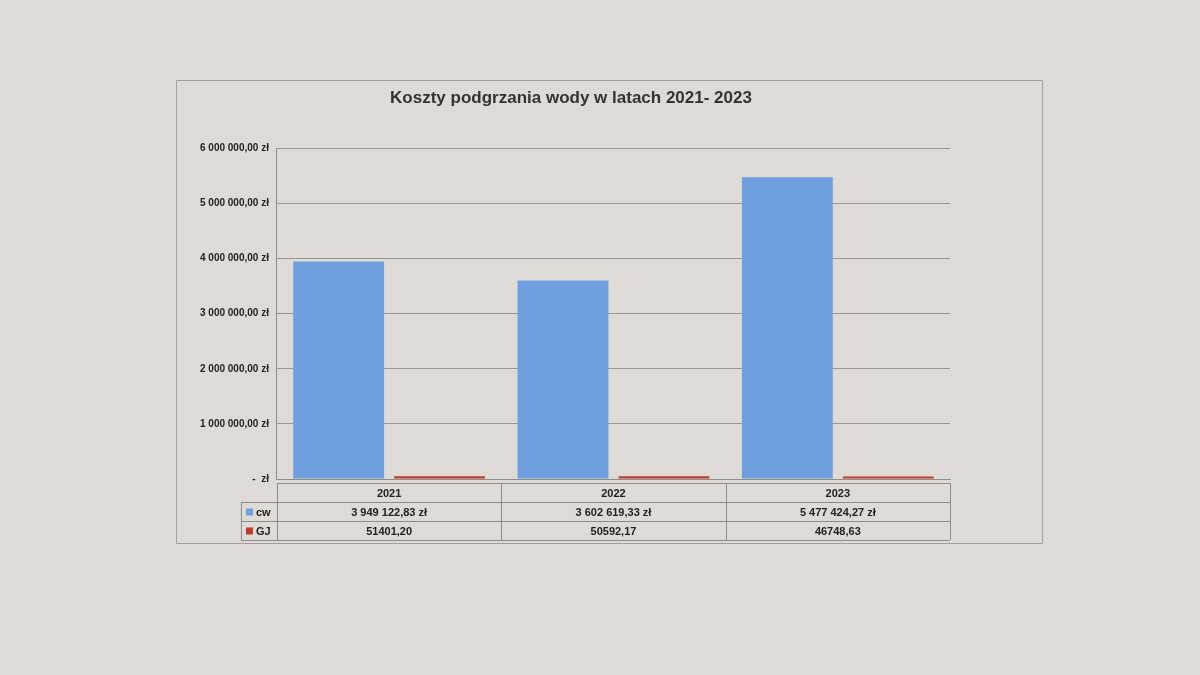 This screenshot has height=675, width=1200. Describe the element at coordinates (234, 368) in the screenshot. I see `y-tick-label: 2 000 000,00 zł` at that location.